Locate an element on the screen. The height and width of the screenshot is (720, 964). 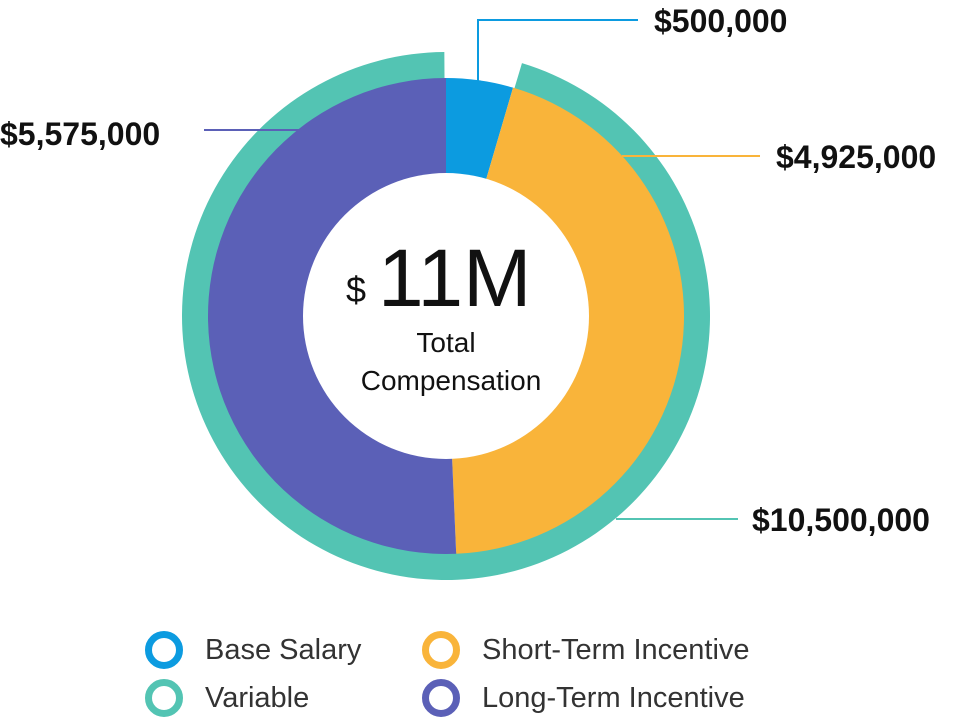
center-total-value: 11M is located at coordinates (454, 278).